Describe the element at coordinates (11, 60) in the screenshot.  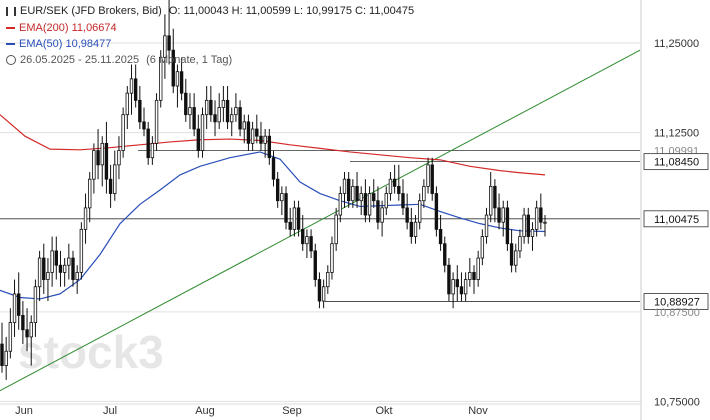
I see `clock-icon` at that location.